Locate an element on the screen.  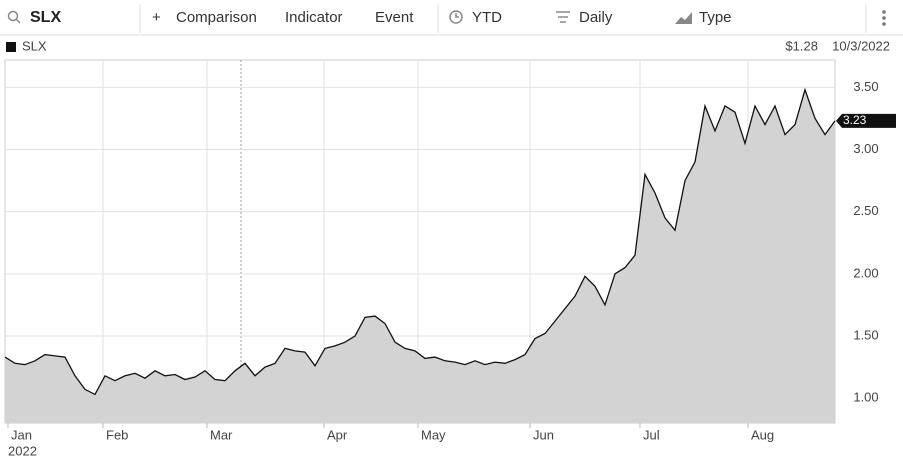
toolbar is located at coordinates (451, 17).